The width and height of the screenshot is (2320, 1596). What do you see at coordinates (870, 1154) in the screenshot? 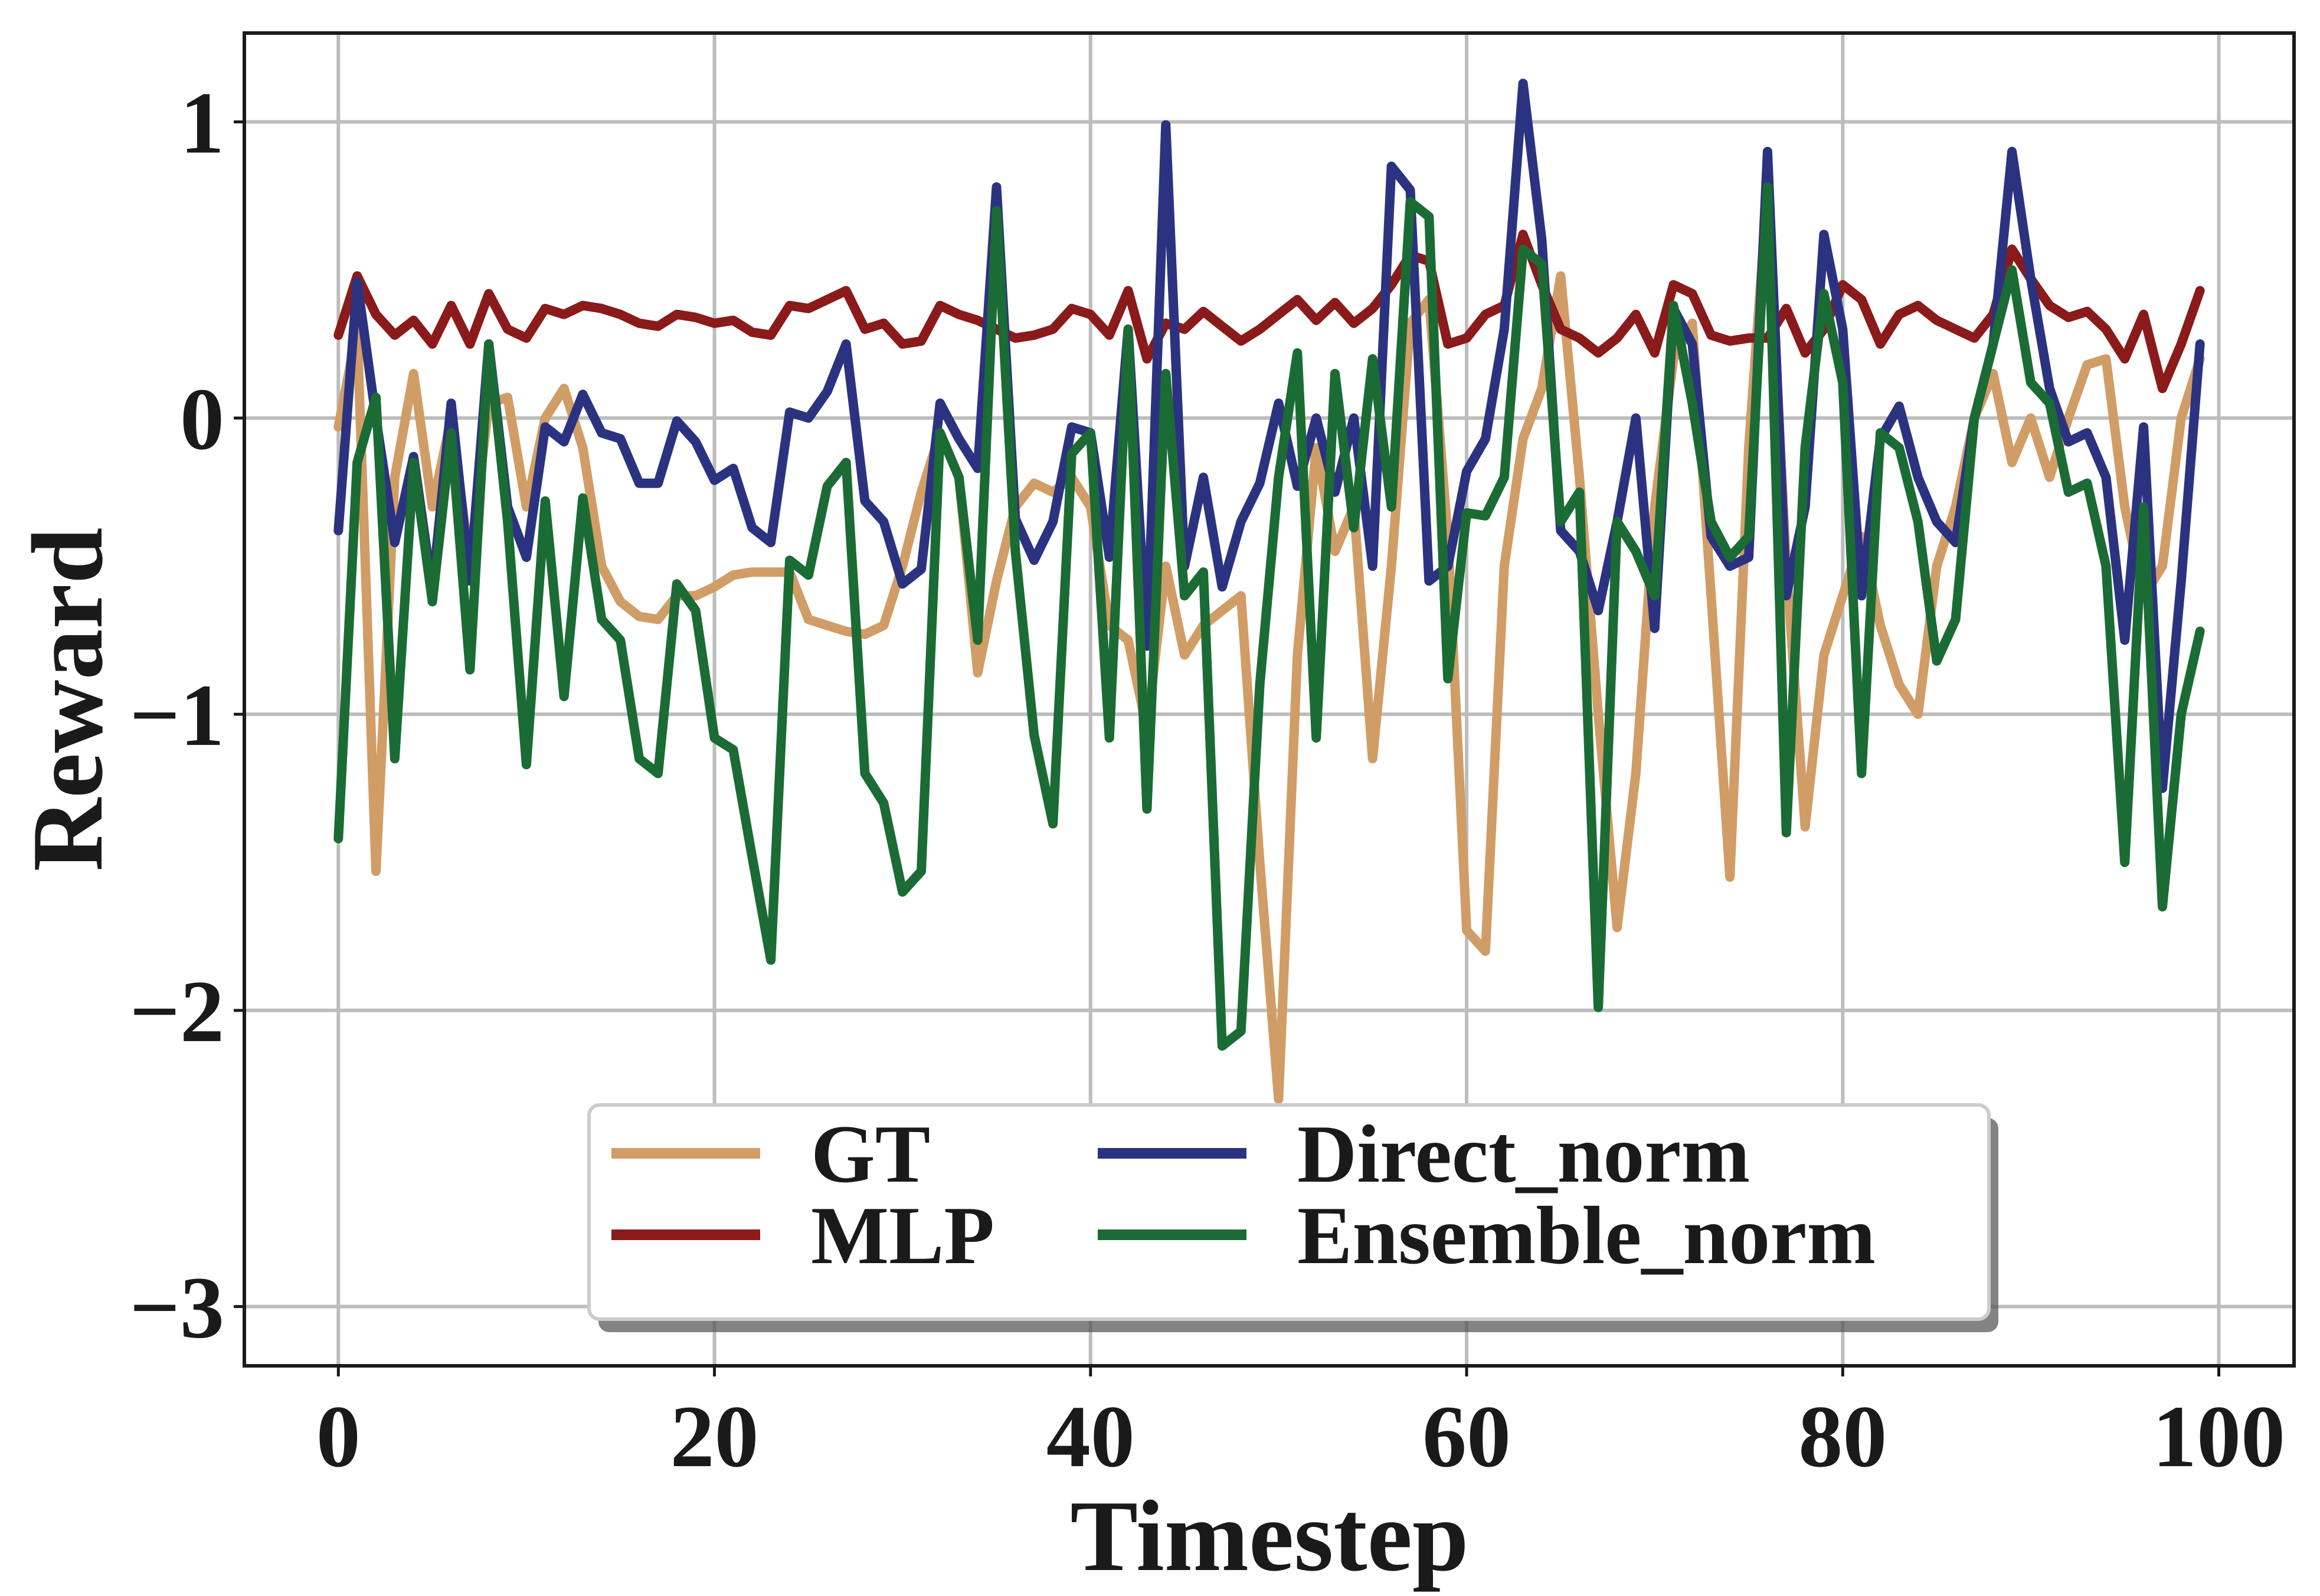
I see `legend-label-gt: GT` at bounding box center [870, 1154].